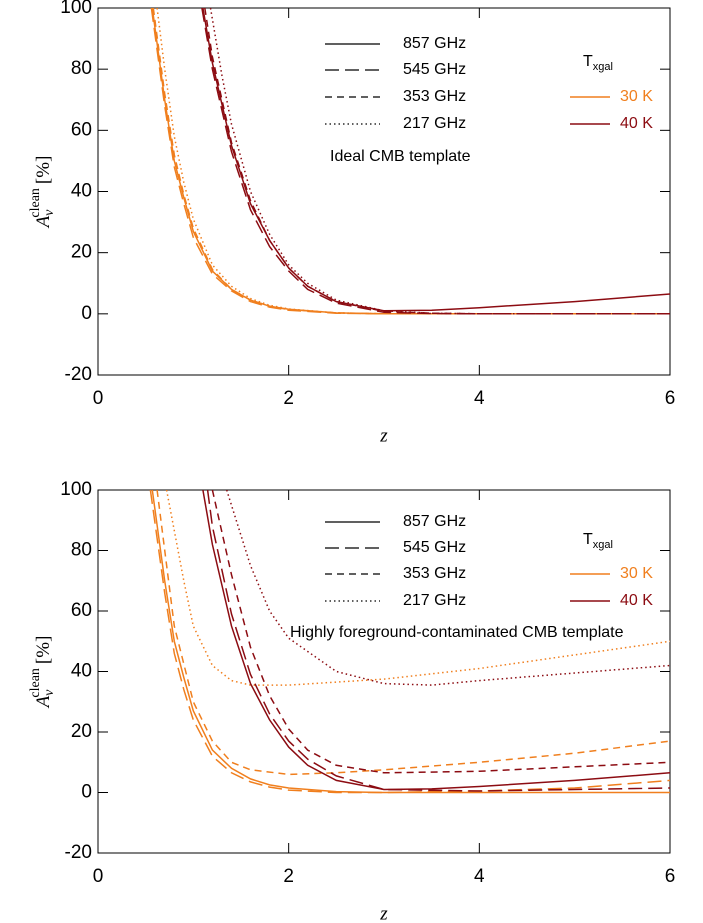  I want to click on annotation: Ideal CMB template, so click(400, 156).